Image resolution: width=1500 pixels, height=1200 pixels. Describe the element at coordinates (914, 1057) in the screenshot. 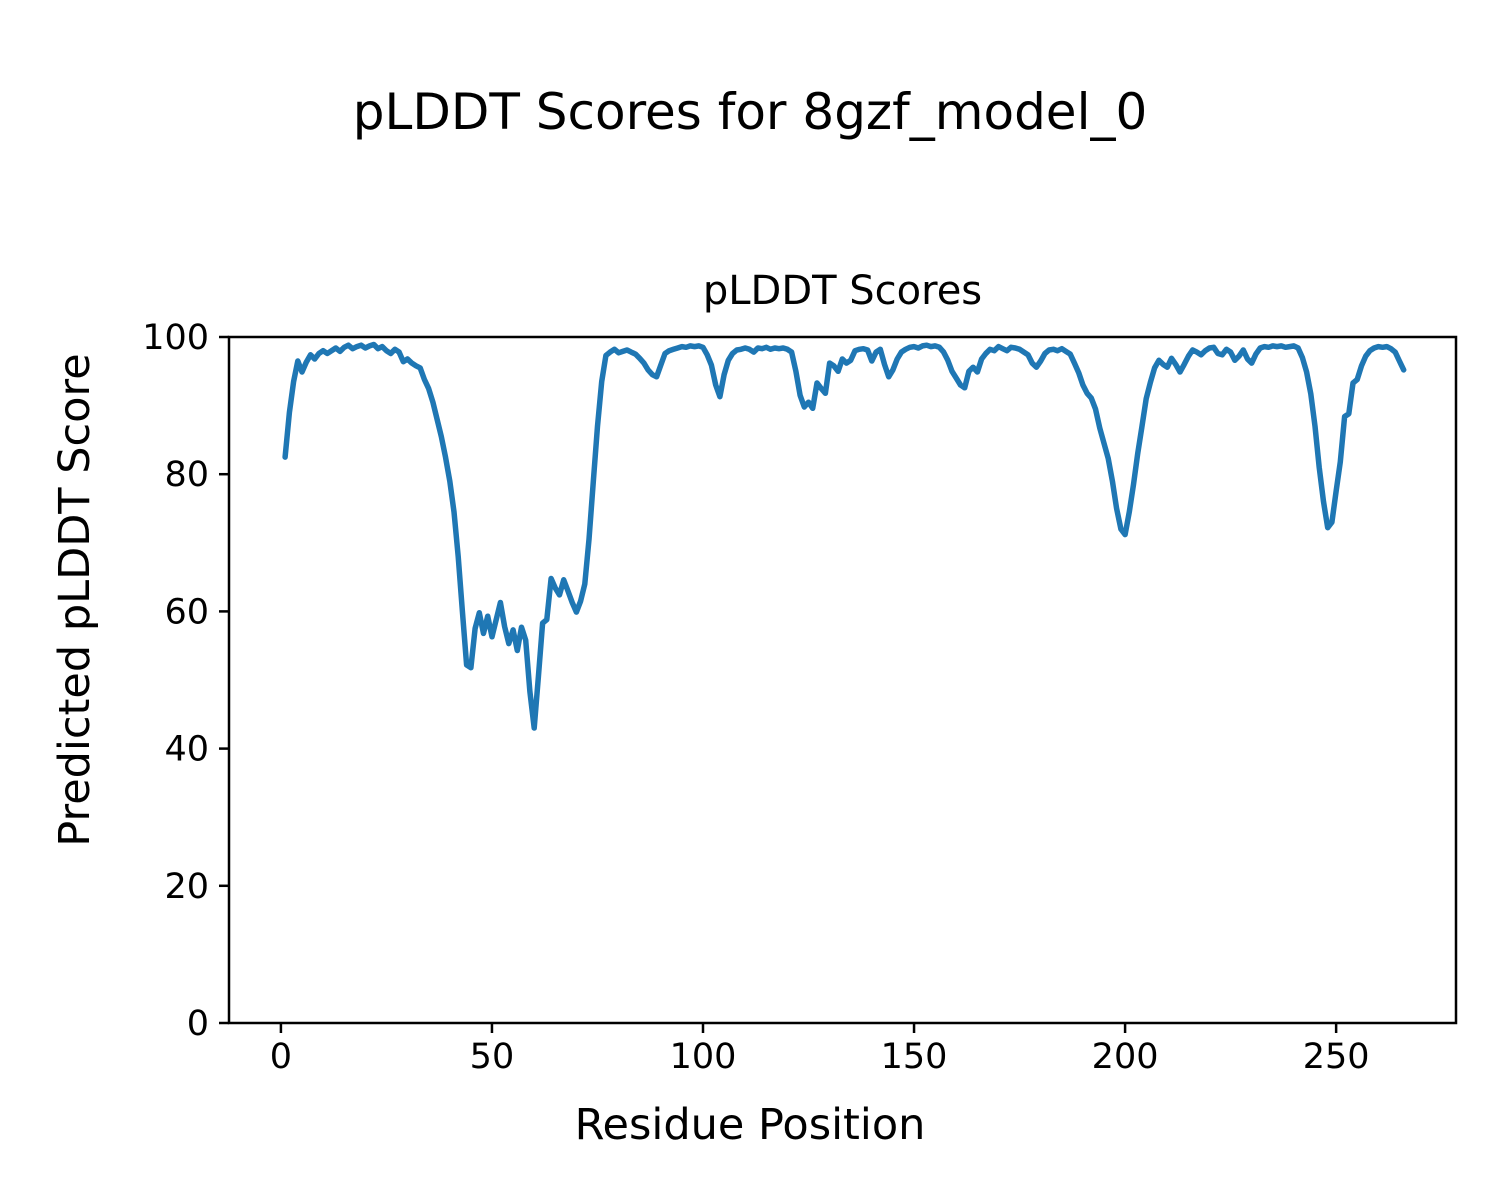

I see `x-tick-label: 150` at that location.